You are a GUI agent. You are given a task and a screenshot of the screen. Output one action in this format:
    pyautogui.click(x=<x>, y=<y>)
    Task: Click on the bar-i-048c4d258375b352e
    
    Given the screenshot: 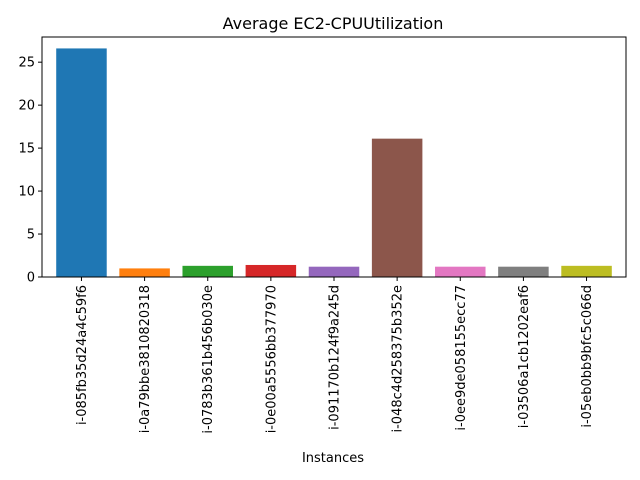 What is the action you would take?
    pyautogui.click(x=397, y=207)
    